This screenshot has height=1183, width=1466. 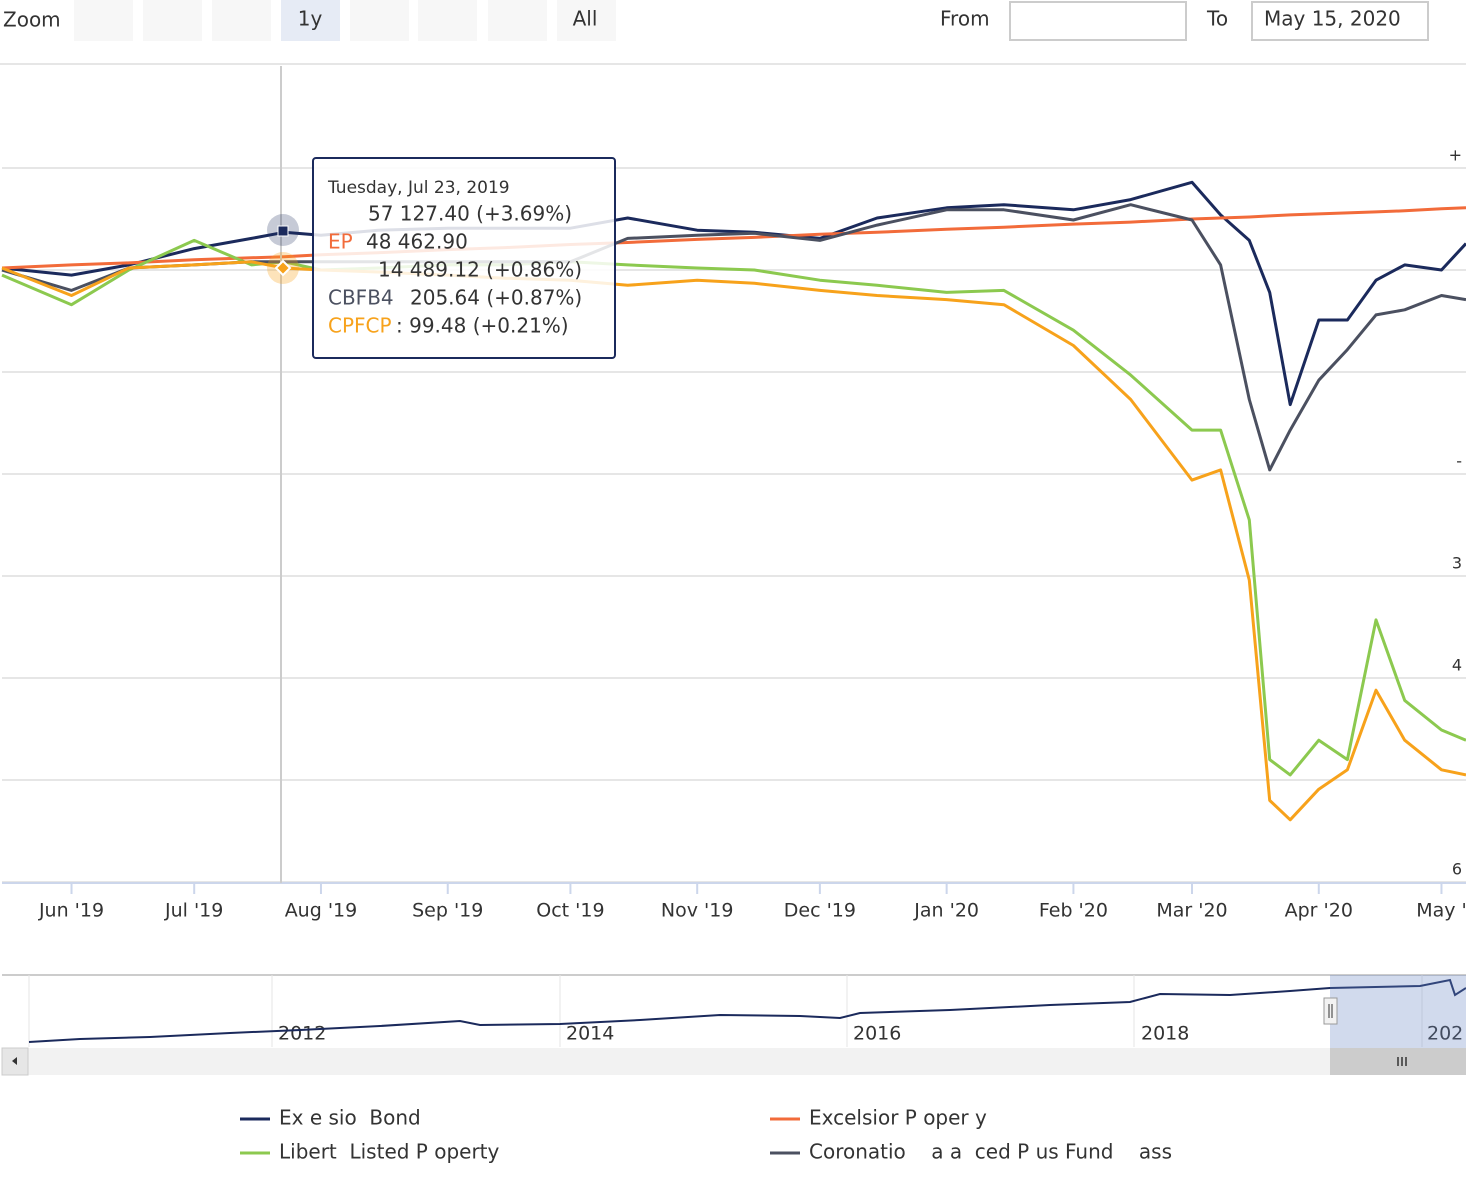 I want to click on navigator-handle, so click(x=1330, y=1011).